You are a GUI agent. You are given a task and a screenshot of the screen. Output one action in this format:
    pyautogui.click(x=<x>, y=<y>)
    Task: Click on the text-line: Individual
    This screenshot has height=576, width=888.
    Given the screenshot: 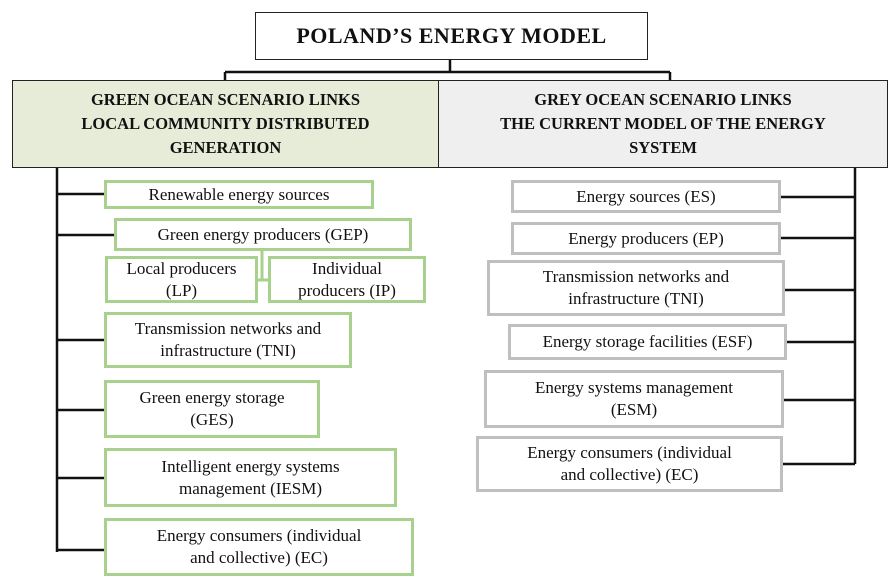 What is the action you would take?
    pyautogui.click(x=347, y=268)
    